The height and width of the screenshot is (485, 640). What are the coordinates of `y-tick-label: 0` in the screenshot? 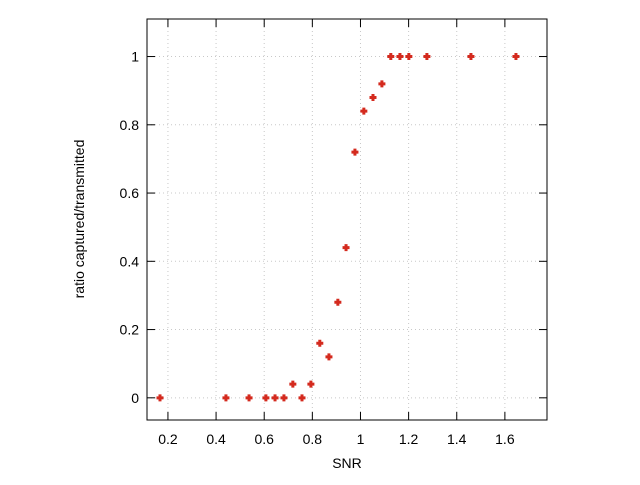 It's located at (135, 398).